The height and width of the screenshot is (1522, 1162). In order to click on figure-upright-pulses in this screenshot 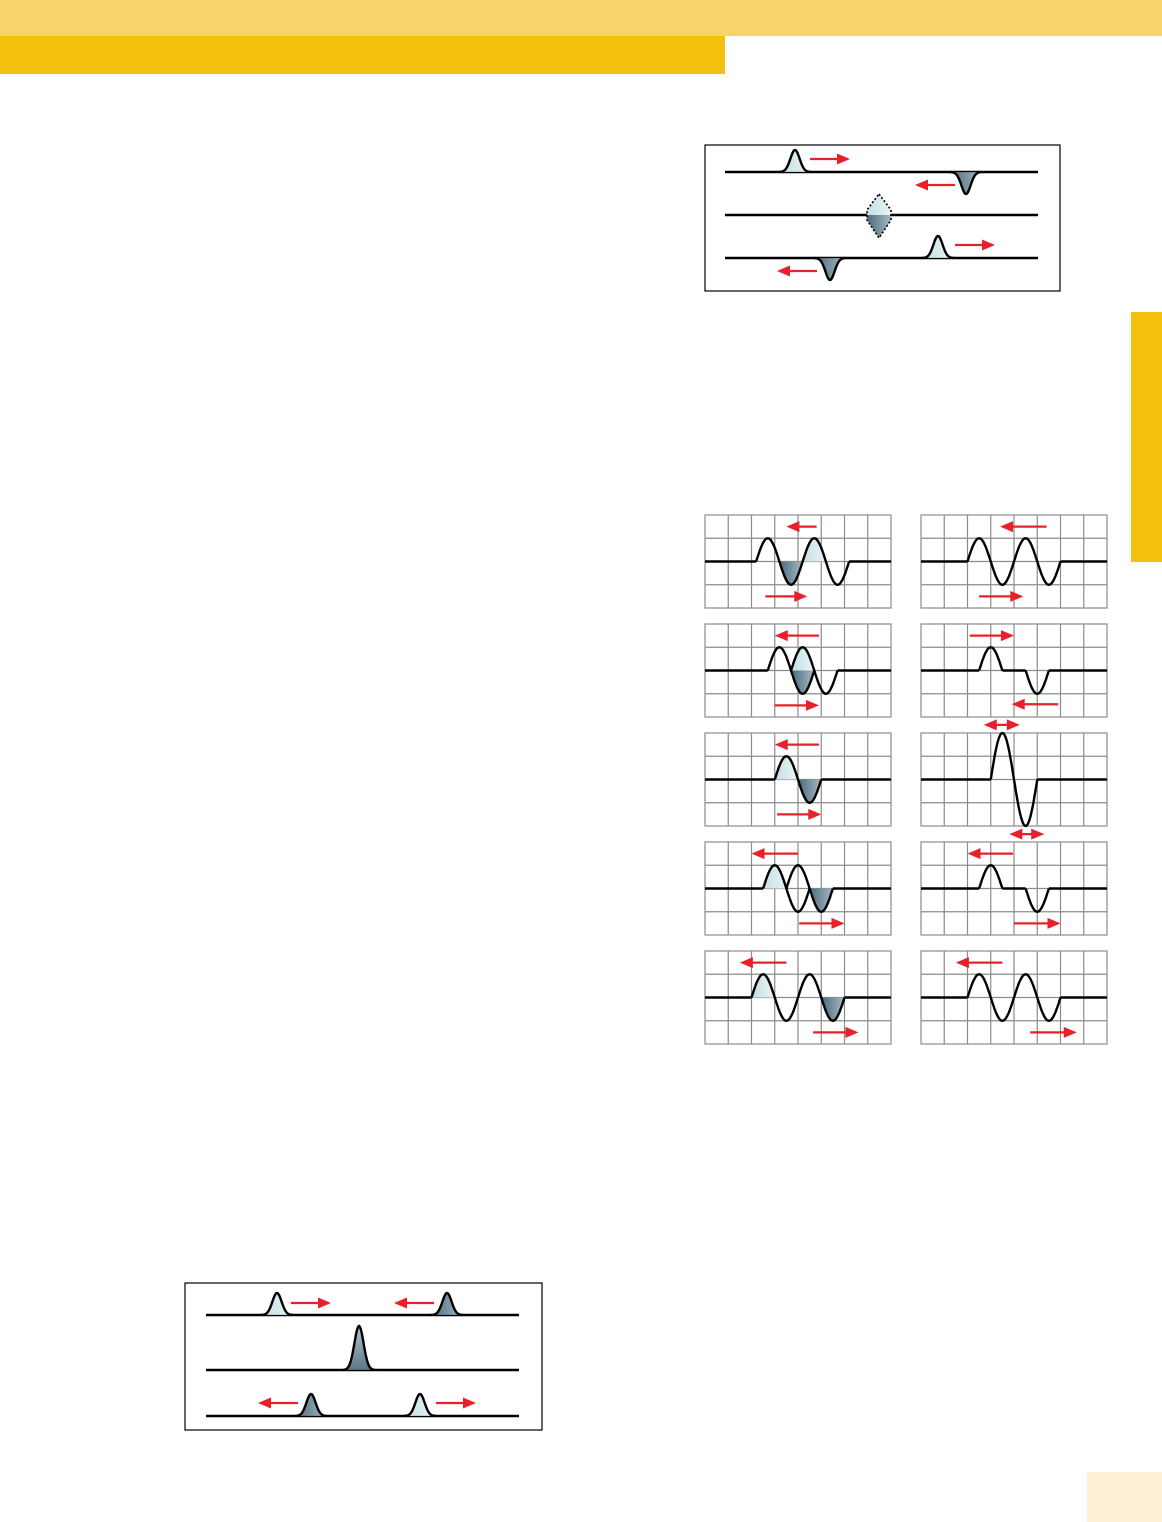, I will do `click(363, 1356)`.